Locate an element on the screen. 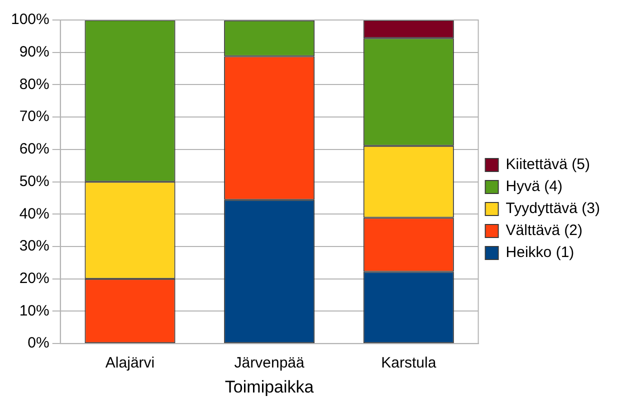  y-tick-label: 20% is located at coordinates (34, 279).